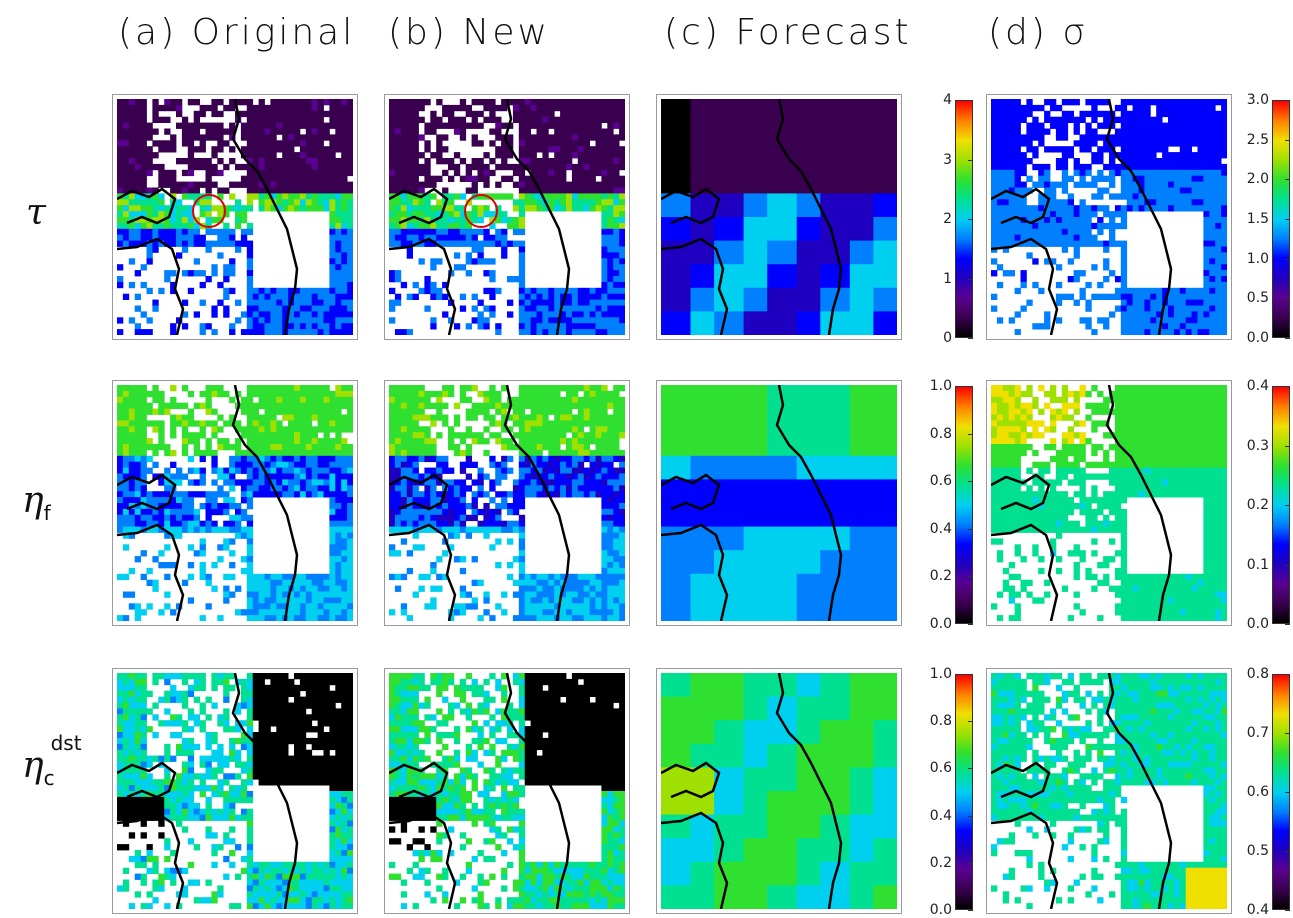 The image size is (1293, 918). What do you see at coordinates (947, 338) in the screenshot?
I see `colorbar-tick-label: 0` at bounding box center [947, 338].